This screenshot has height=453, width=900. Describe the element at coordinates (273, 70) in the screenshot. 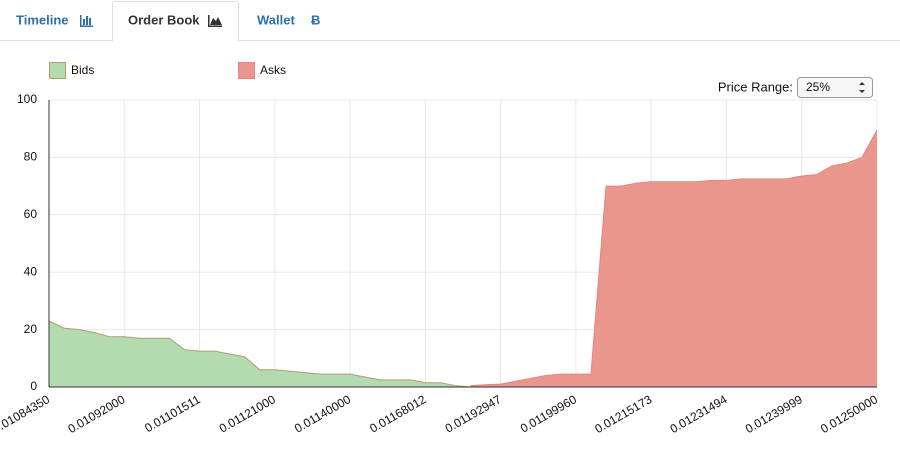

I see `legend-label: Asks` at that location.